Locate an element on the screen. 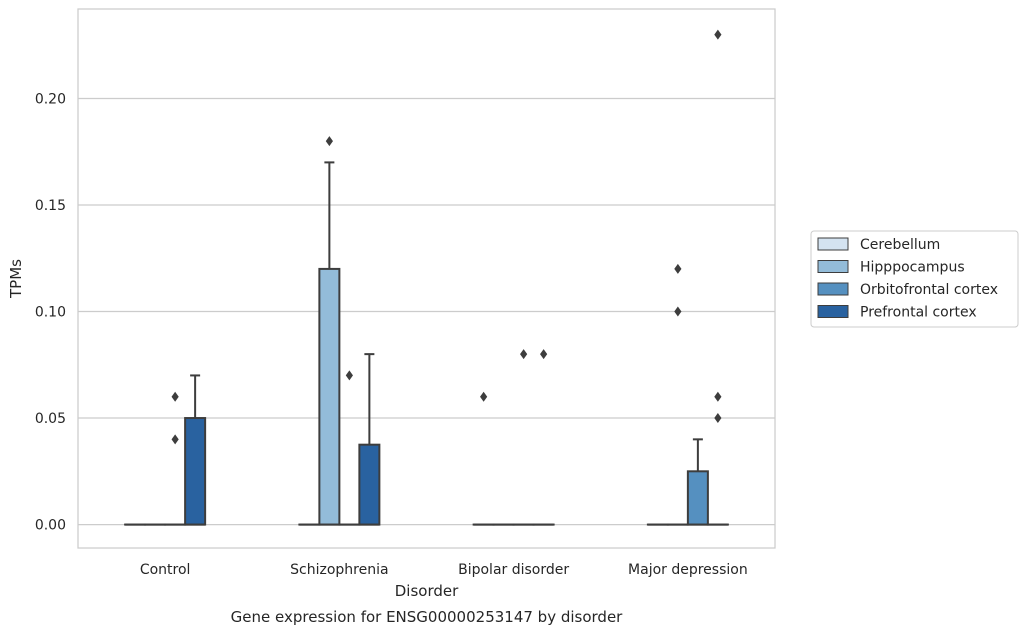 This screenshot has height=634, width=1028. x-tick-label: Schizophrenia is located at coordinates (339, 570).